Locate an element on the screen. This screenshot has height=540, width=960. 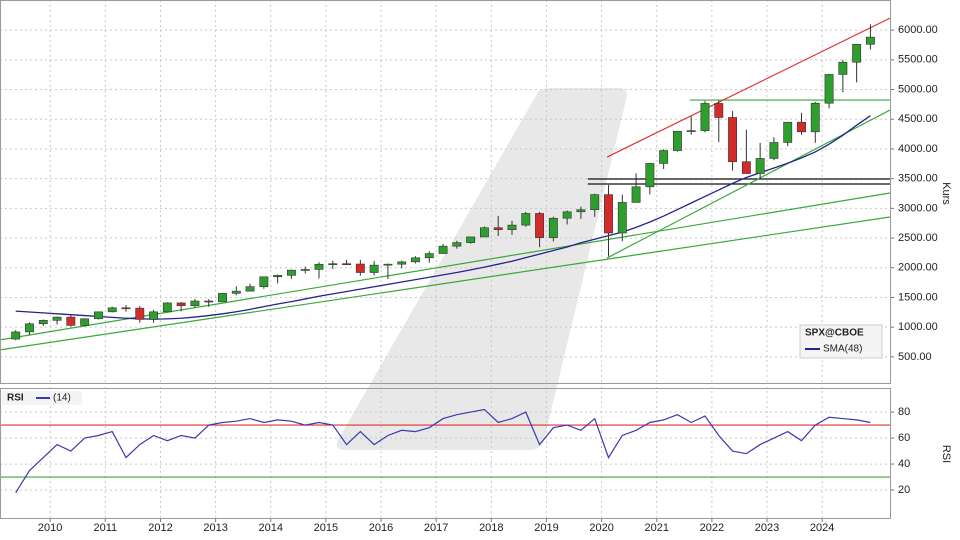
x-tick-label: 2016 is located at coordinates (381, 528).